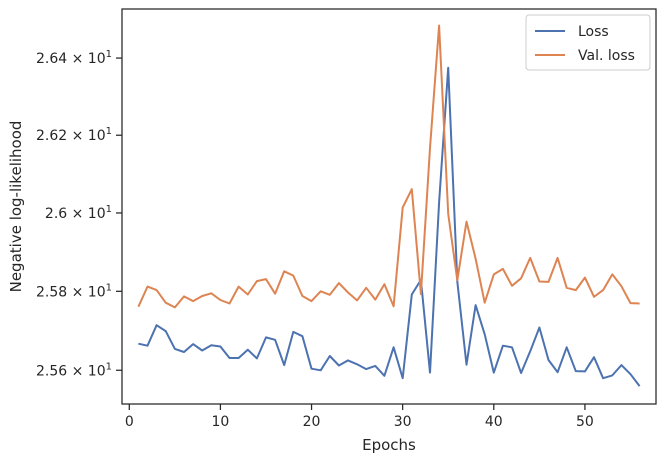  What do you see at coordinates (221, 422) in the screenshot?
I see `x-tick-label: 10` at bounding box center [221, 422].